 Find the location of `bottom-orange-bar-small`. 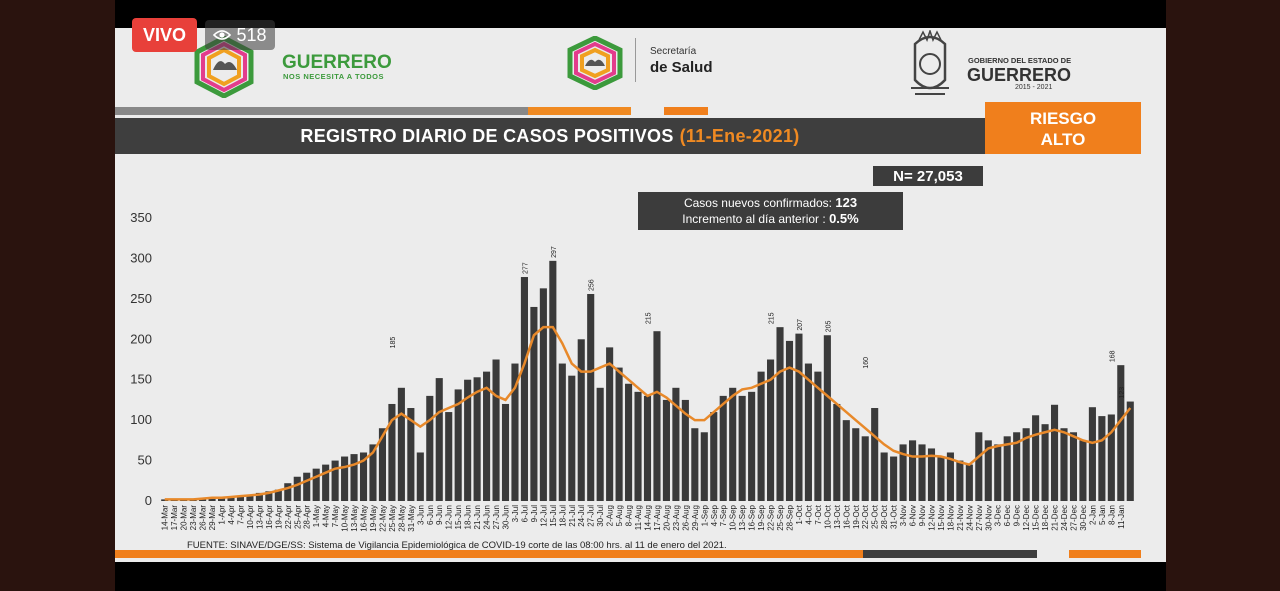

bottom-orange-bar-small is located at coordinates (1105, 554).